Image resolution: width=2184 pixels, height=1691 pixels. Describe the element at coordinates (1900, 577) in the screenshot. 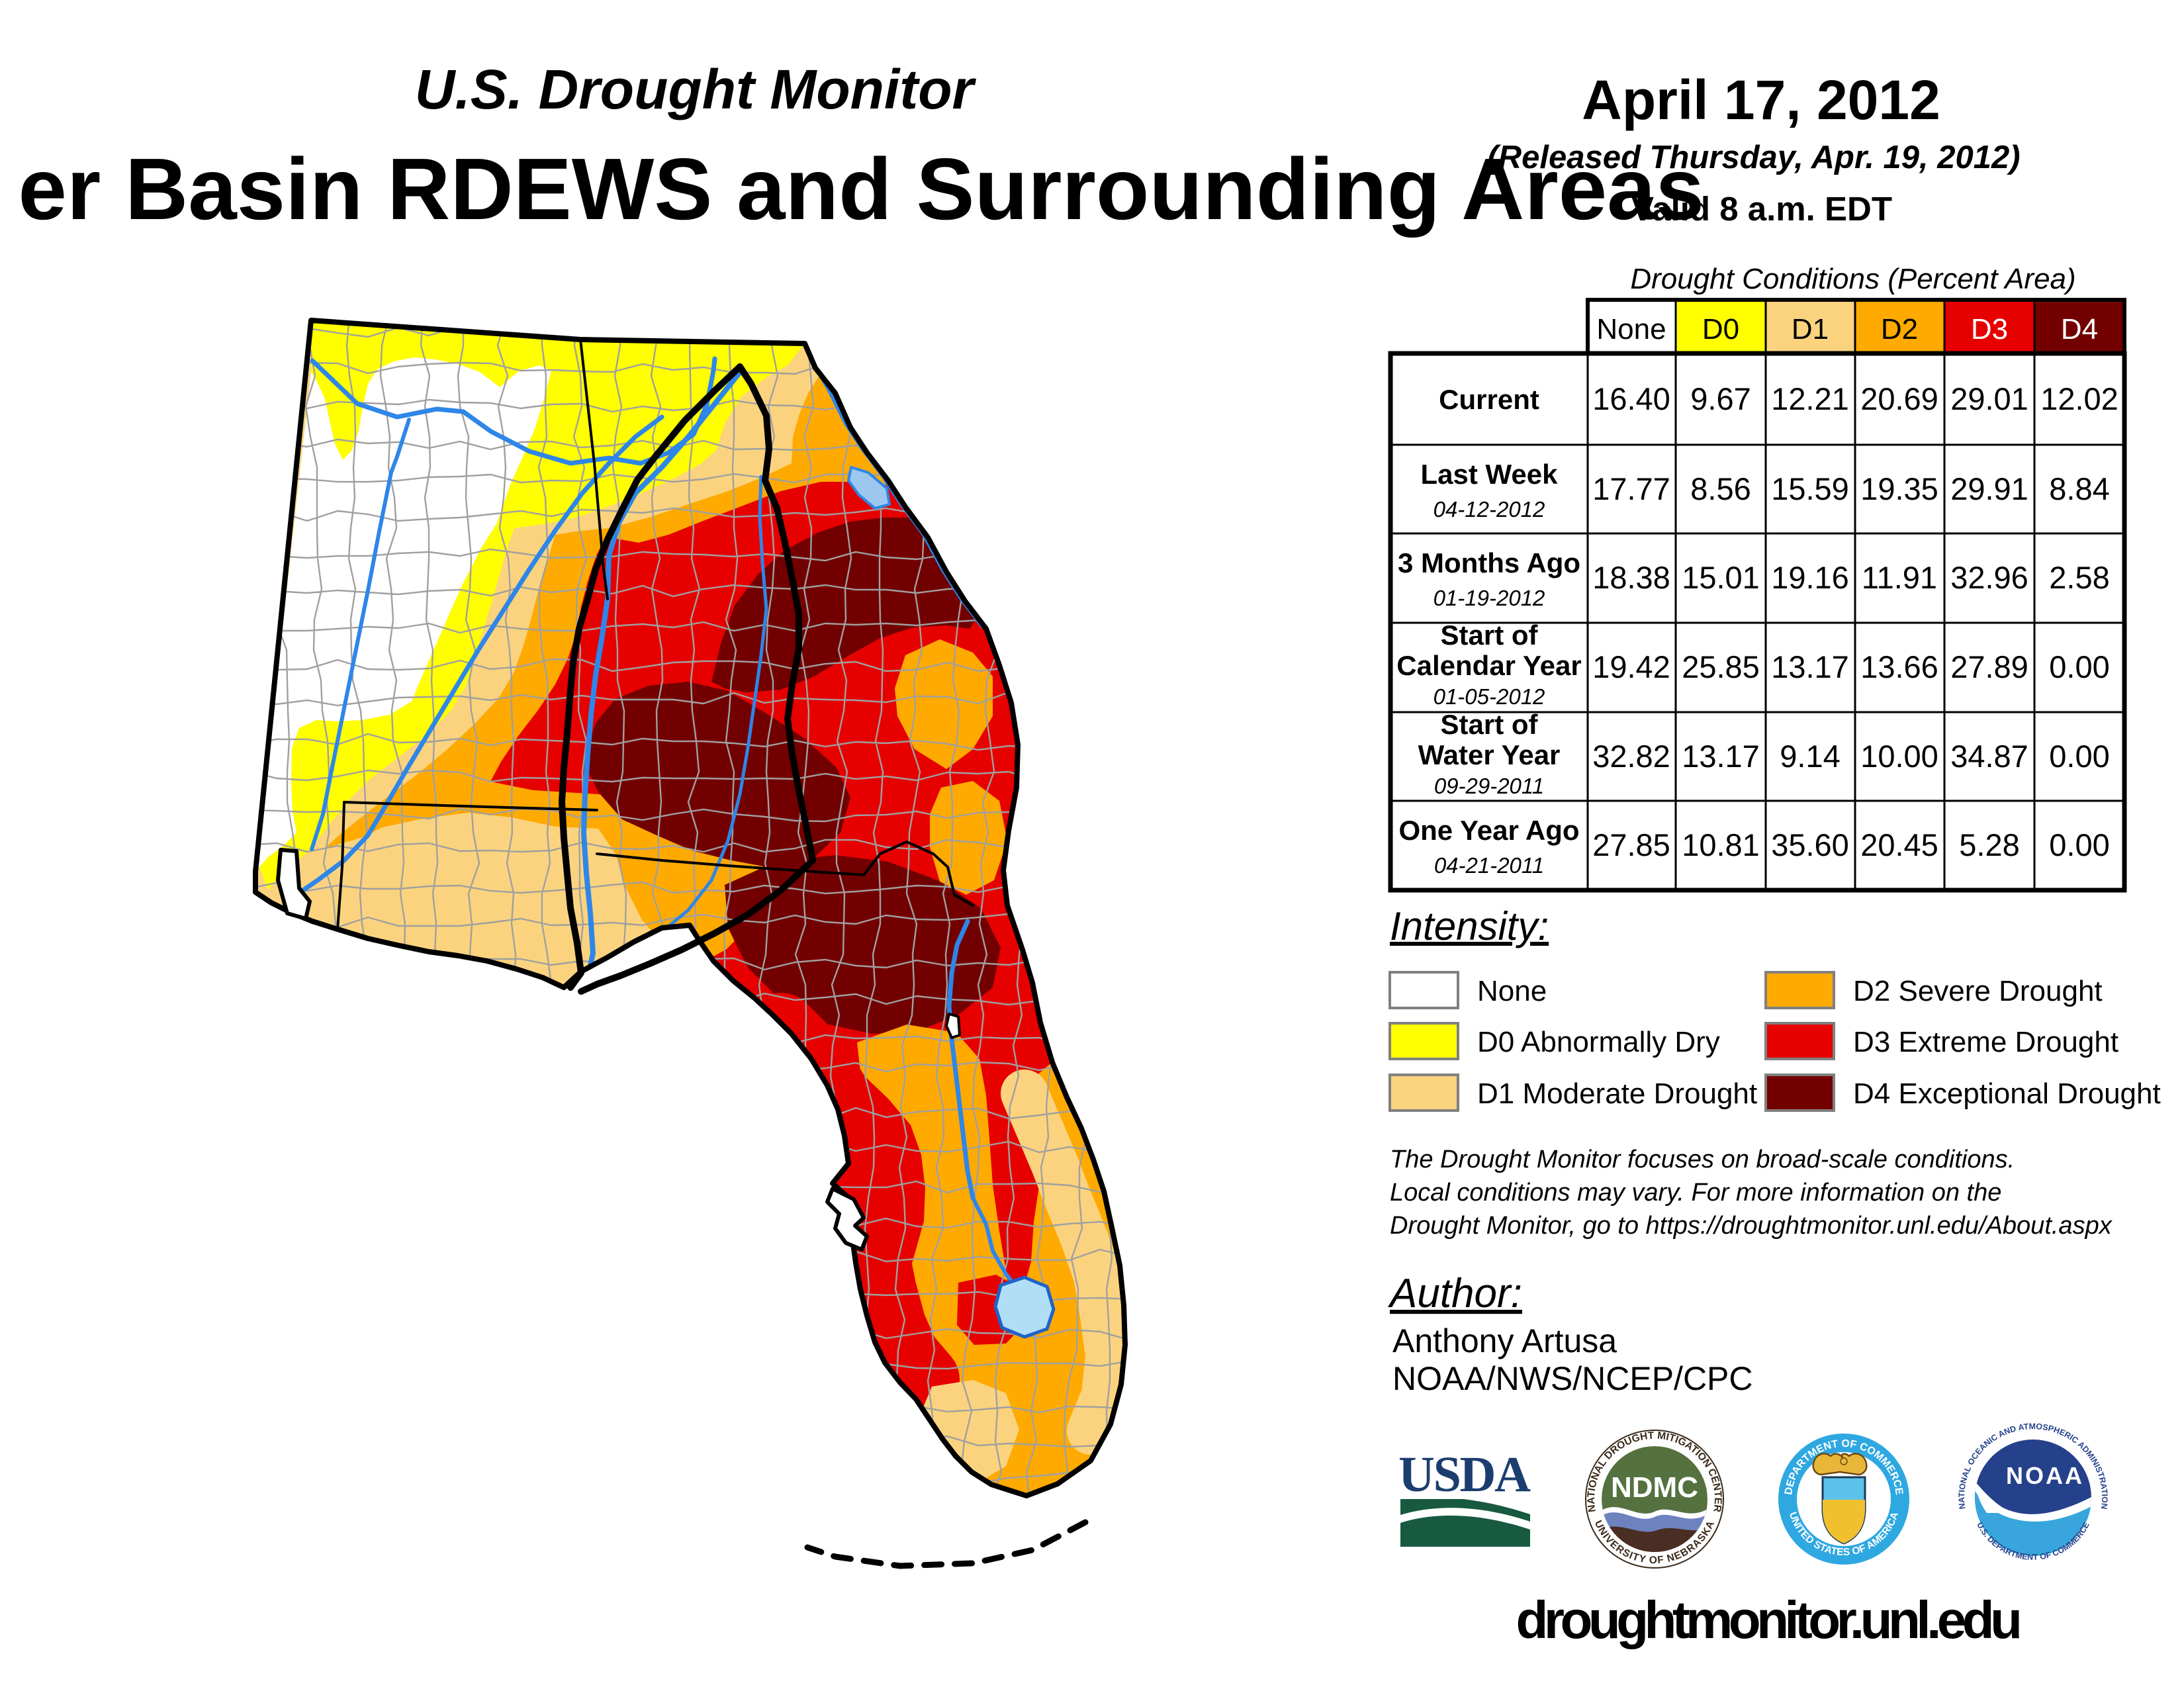

I see `svg-text: 11.91` at that location.